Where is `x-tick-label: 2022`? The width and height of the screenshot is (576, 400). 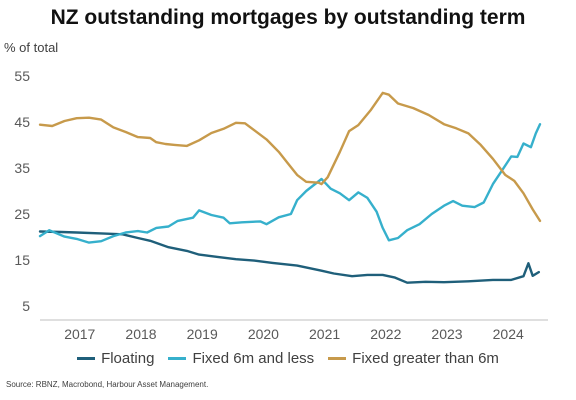 x-tick-label: 2022 is located at coordinates (385, 334).